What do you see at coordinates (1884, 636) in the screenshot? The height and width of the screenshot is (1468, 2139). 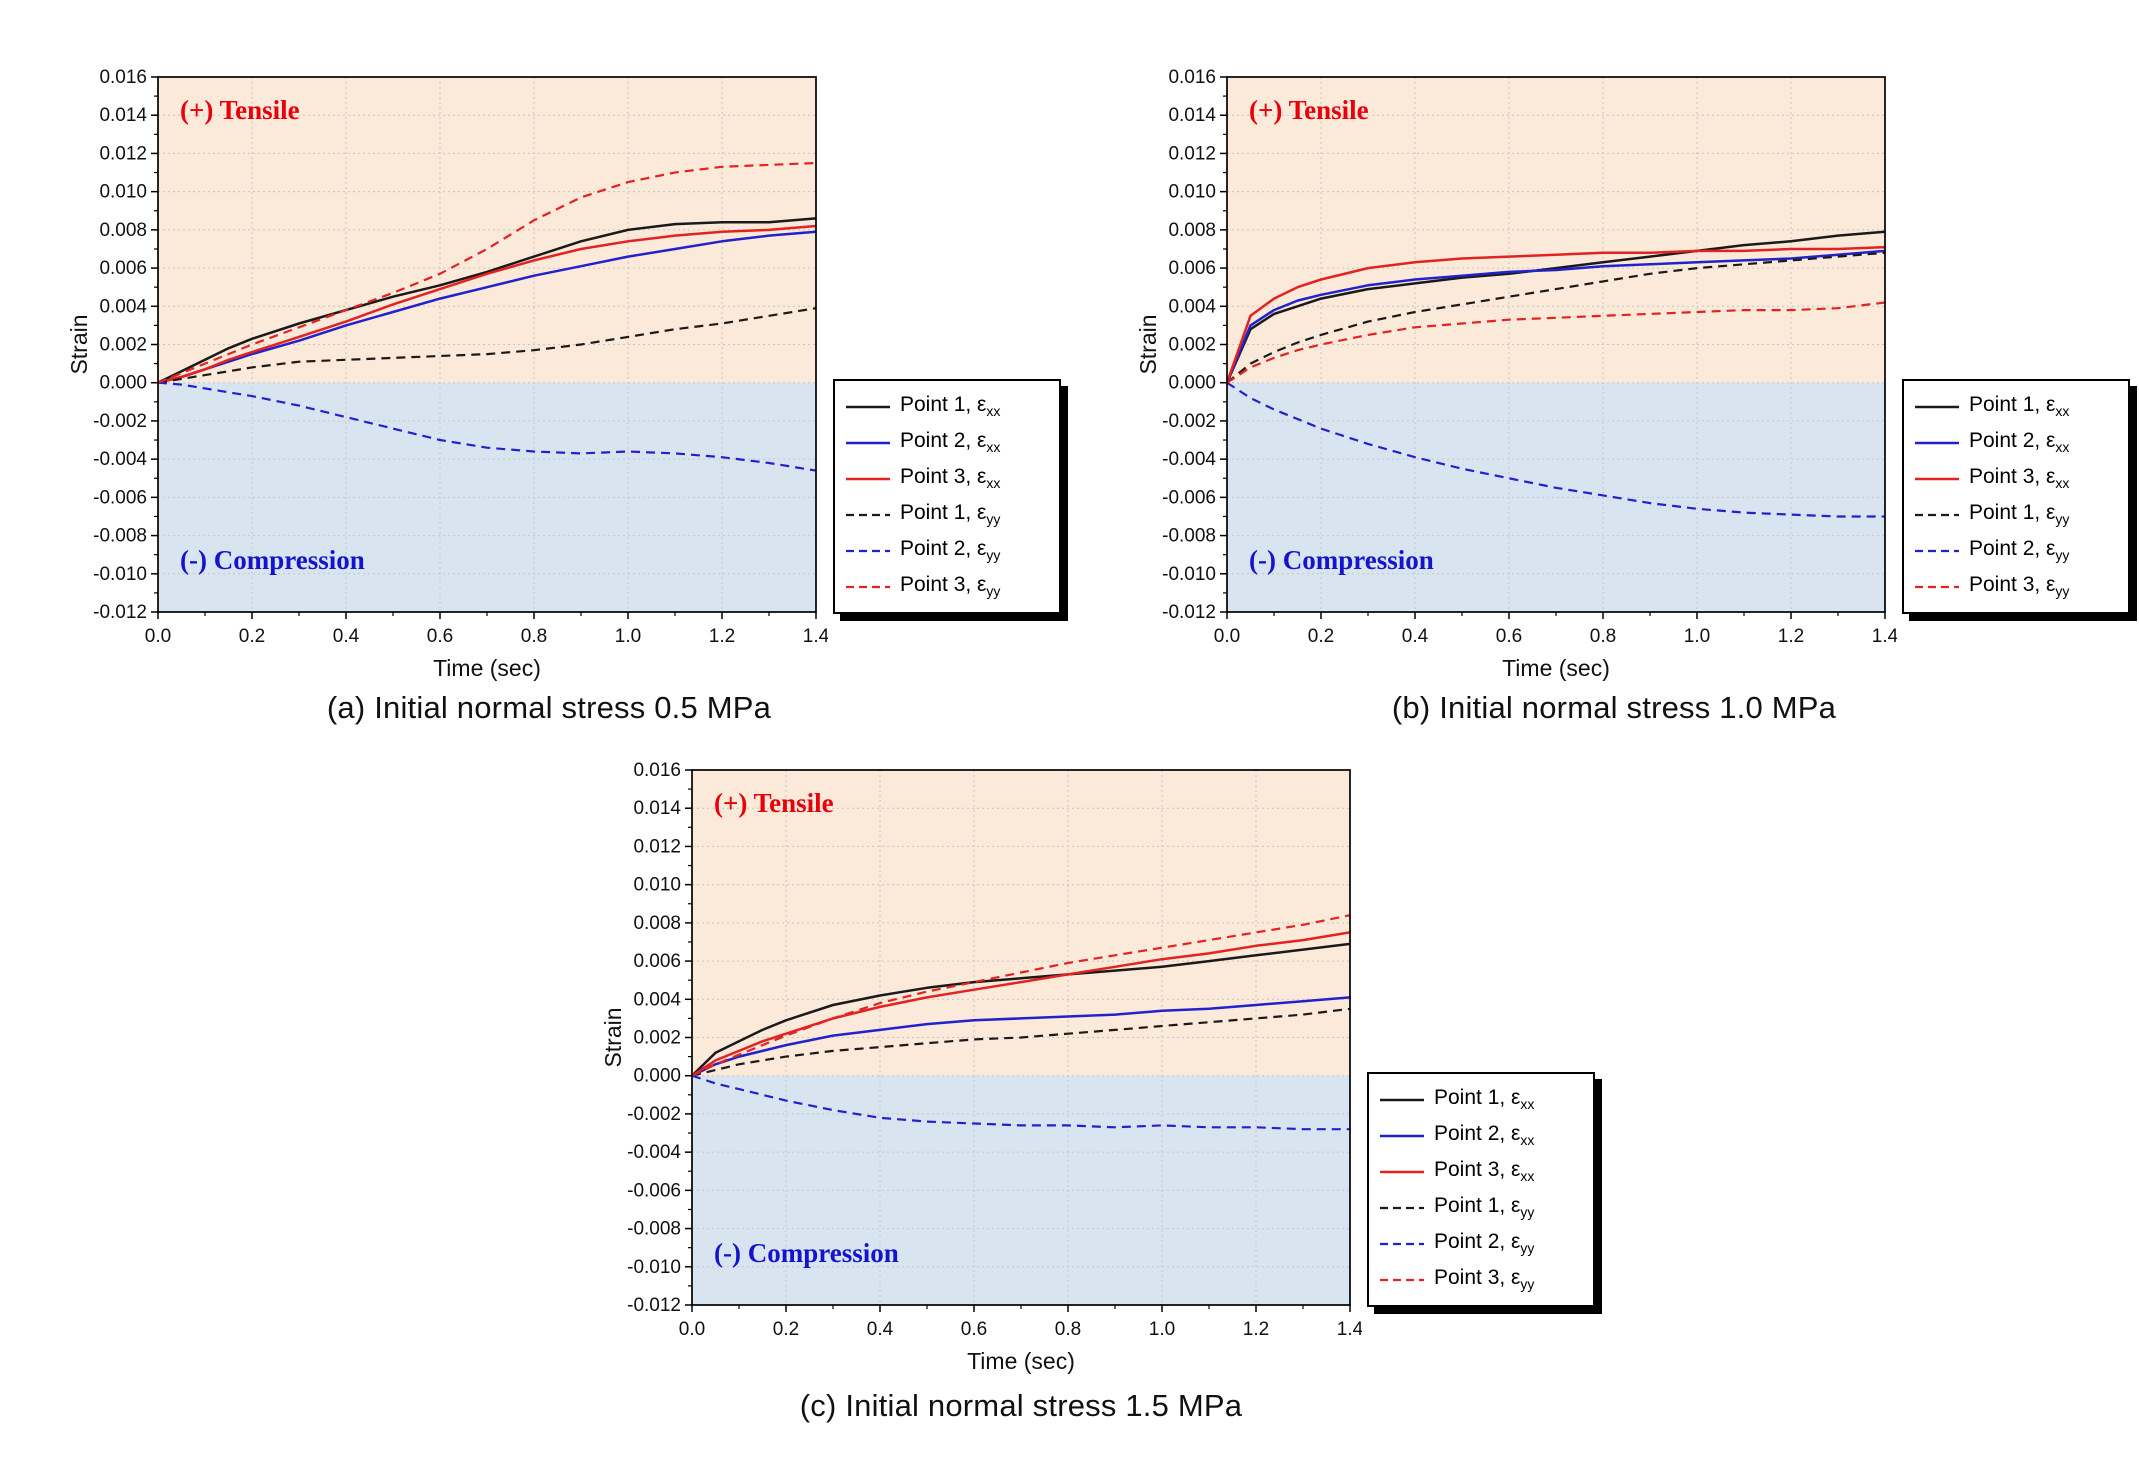 I see `x-tick-label: 1.4` at bounding box center [1884, 636].